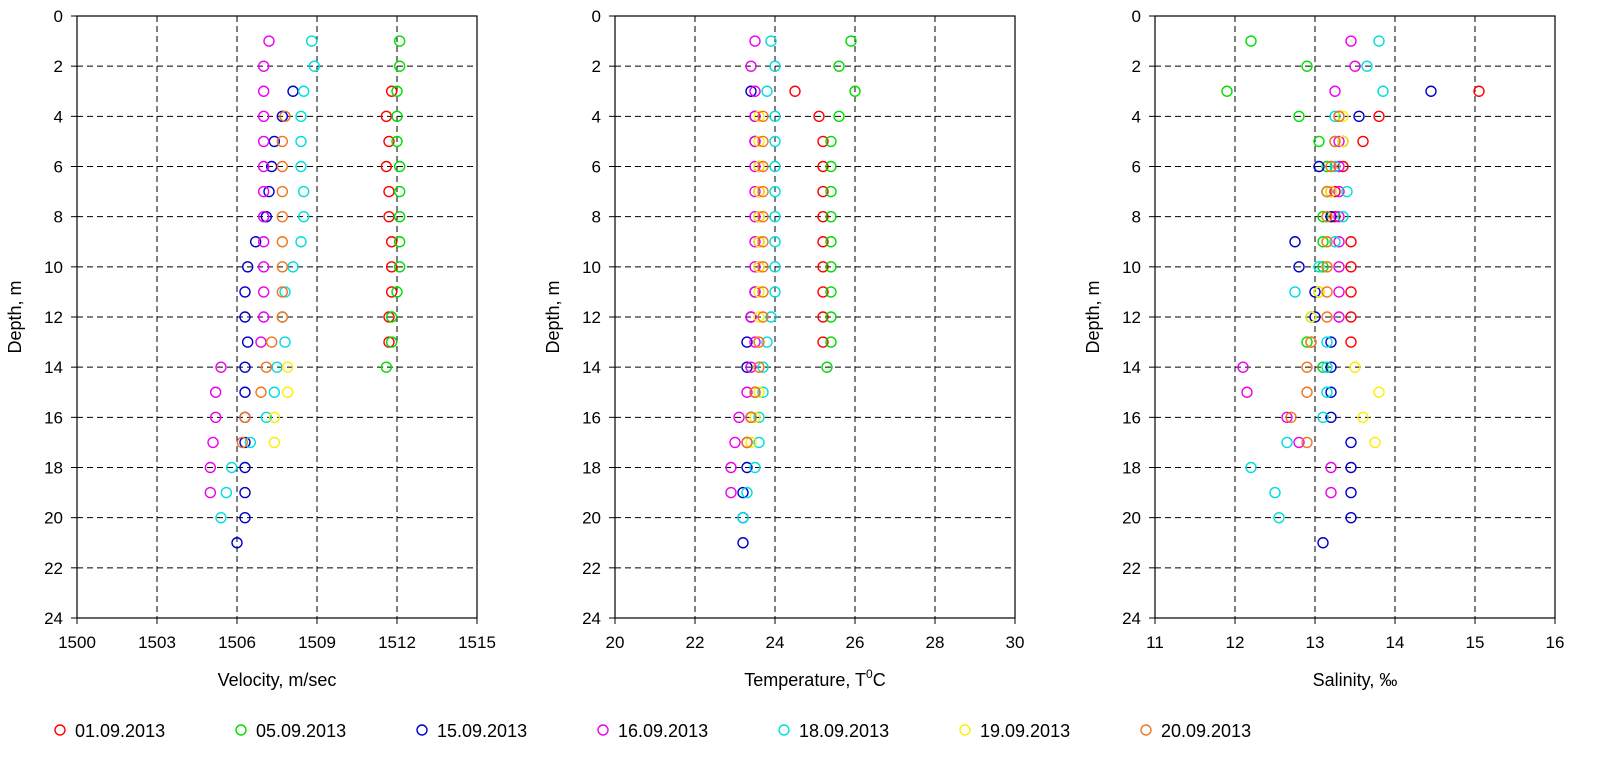  What do you see at coordinates (755, 279) in the screenshot?
I see `series-20.09.2013` at bounding box center [755, 279].